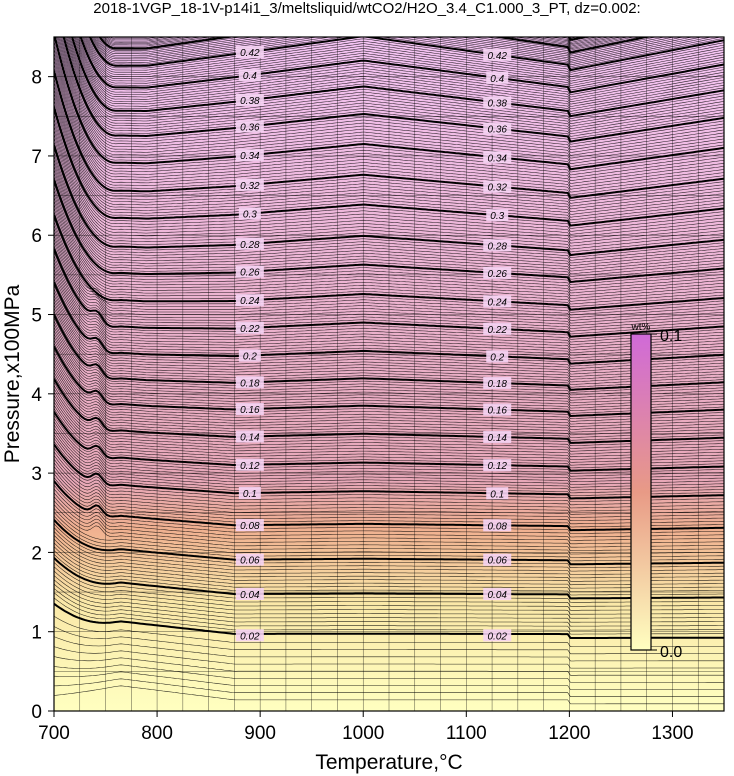  What do you see at coordinates (250, 245) in the screenshot?
I see `contour-label: 0.28` at bounding box center [250, 245].